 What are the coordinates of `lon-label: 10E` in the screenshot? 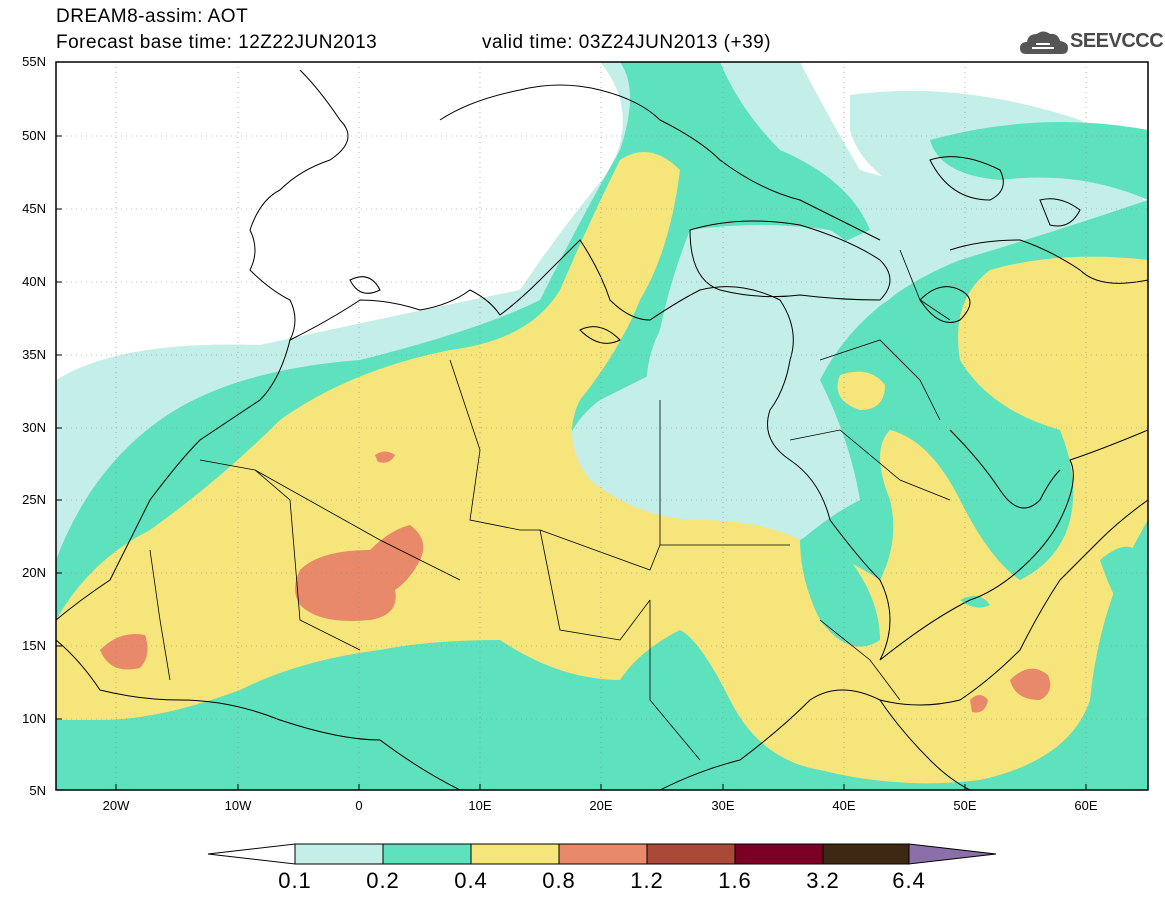 It's located at (480, 805).